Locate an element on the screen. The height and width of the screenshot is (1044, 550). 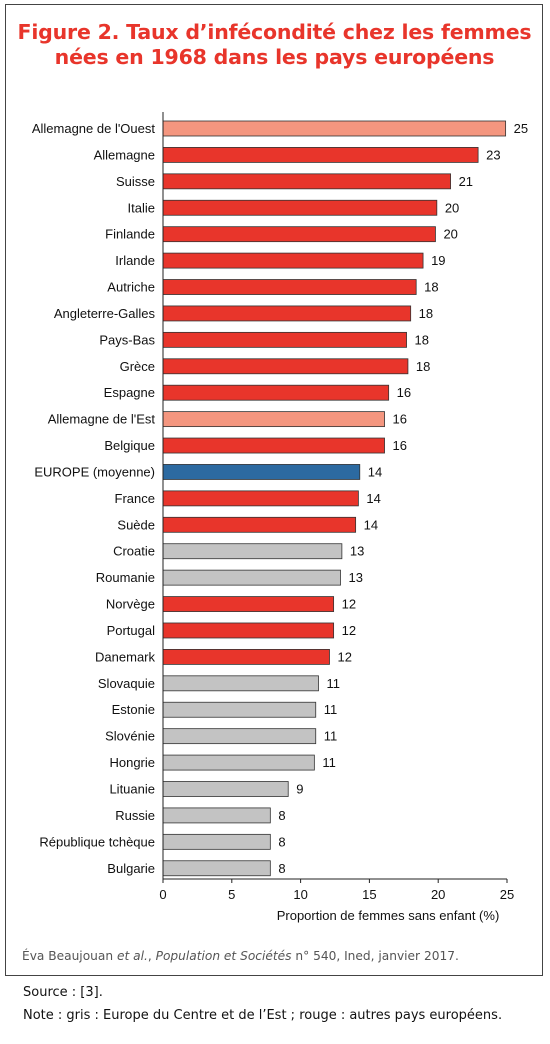
x-tick-label: 15 is located at coordinates (369, 894).